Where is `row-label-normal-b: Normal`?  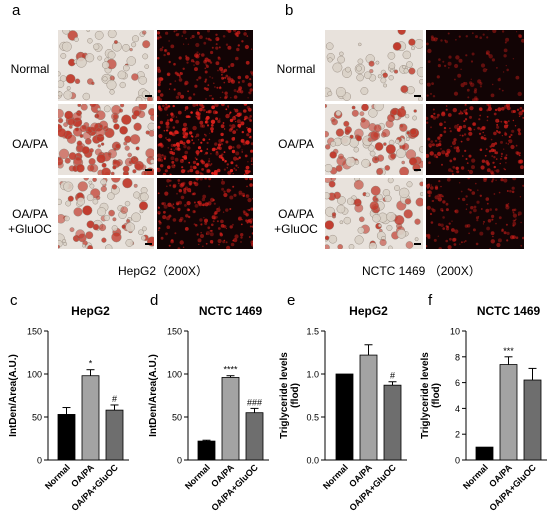 row-label-normal-b: Normal is located at coordinates (296, 69).